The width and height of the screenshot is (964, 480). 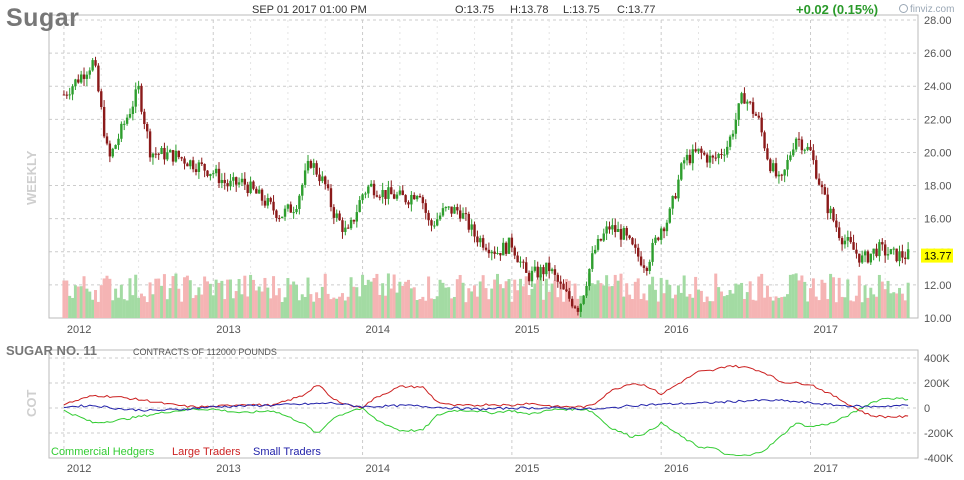 I want to click on finviz-logo: finviz.com, so click(x=926, y=9).